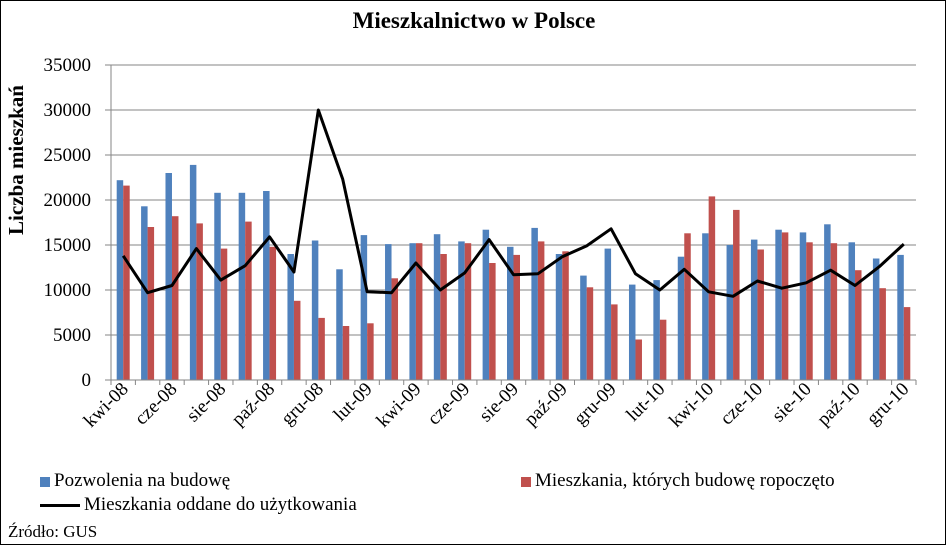 The width and height of the screenshot is (948, 547). Describe the element at coordinates (207, 403) in the screenshot. I see `x-tick-label: sie-08` at that location.